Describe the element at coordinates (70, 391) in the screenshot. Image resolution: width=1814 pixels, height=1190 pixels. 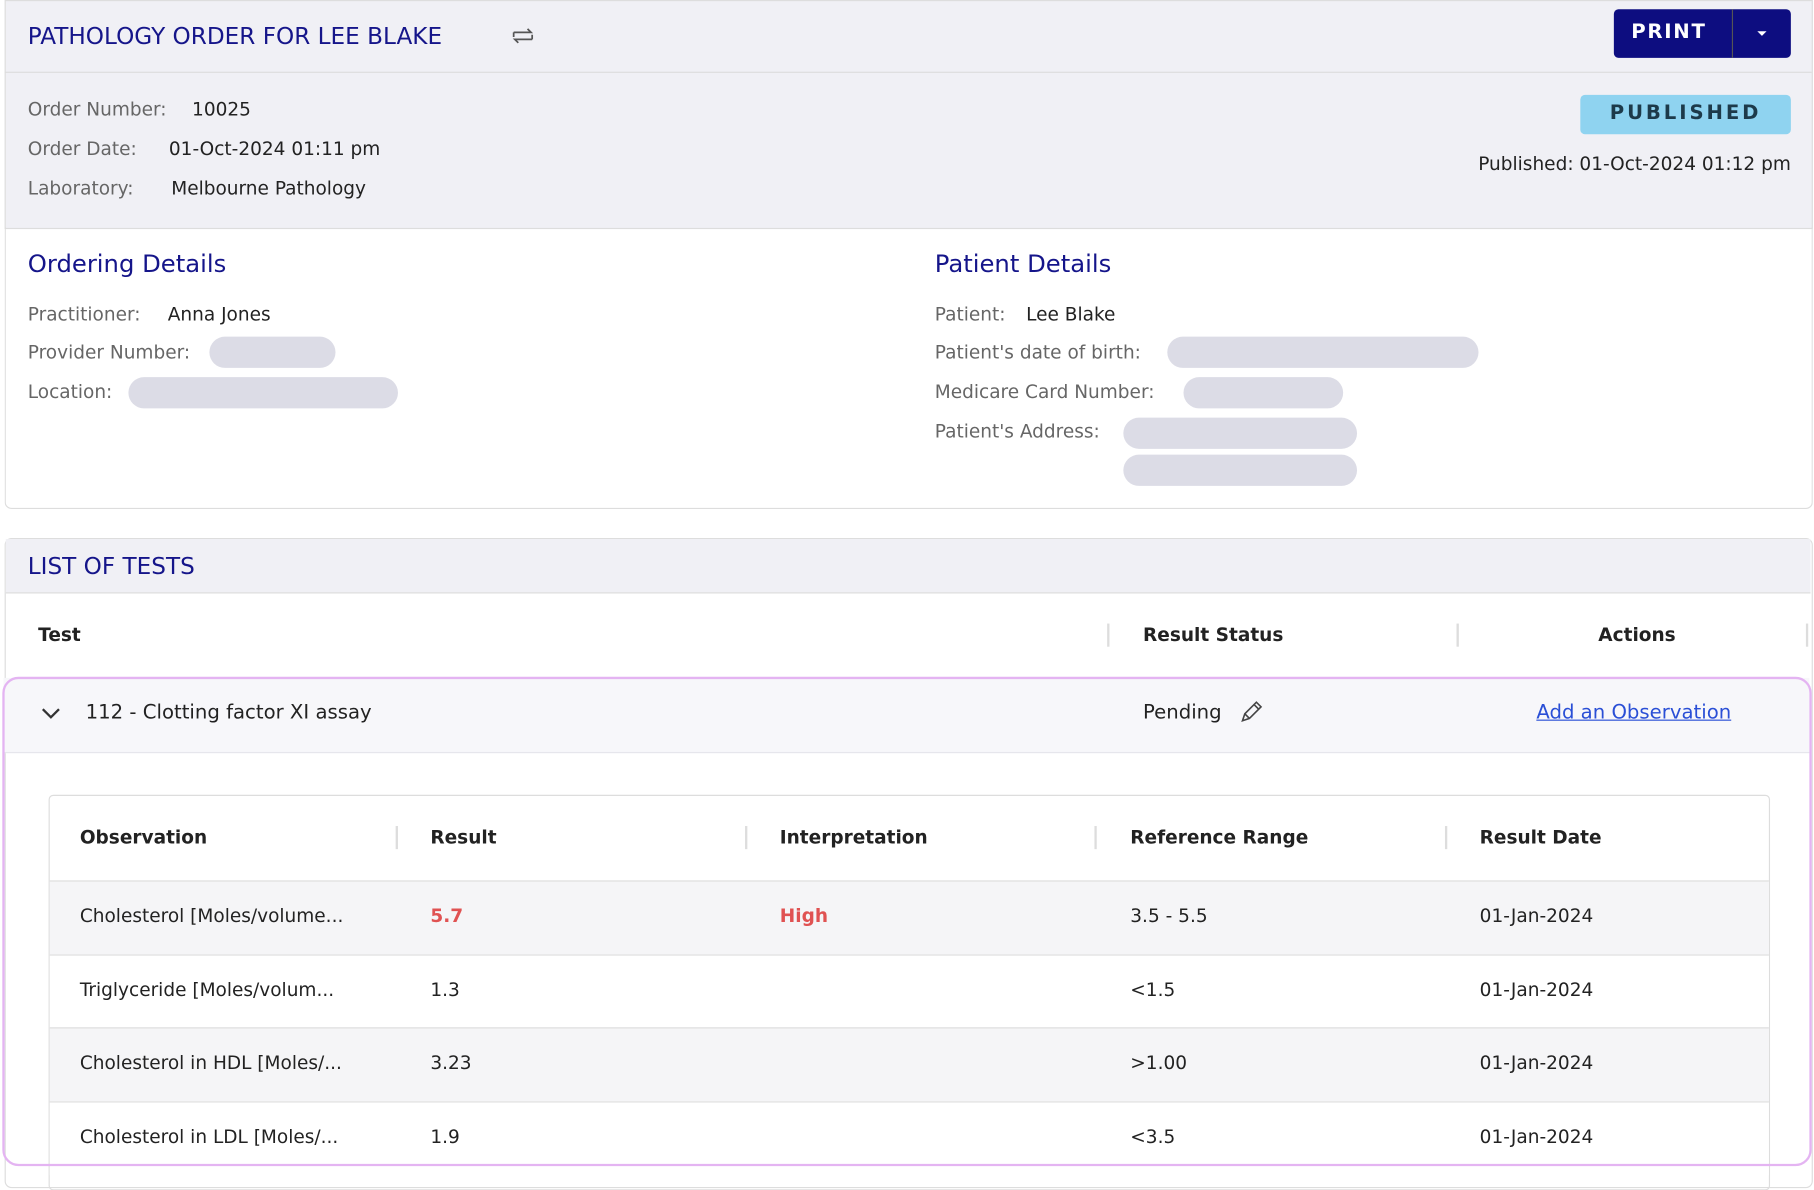
I see `field-label: Location:` at that location.